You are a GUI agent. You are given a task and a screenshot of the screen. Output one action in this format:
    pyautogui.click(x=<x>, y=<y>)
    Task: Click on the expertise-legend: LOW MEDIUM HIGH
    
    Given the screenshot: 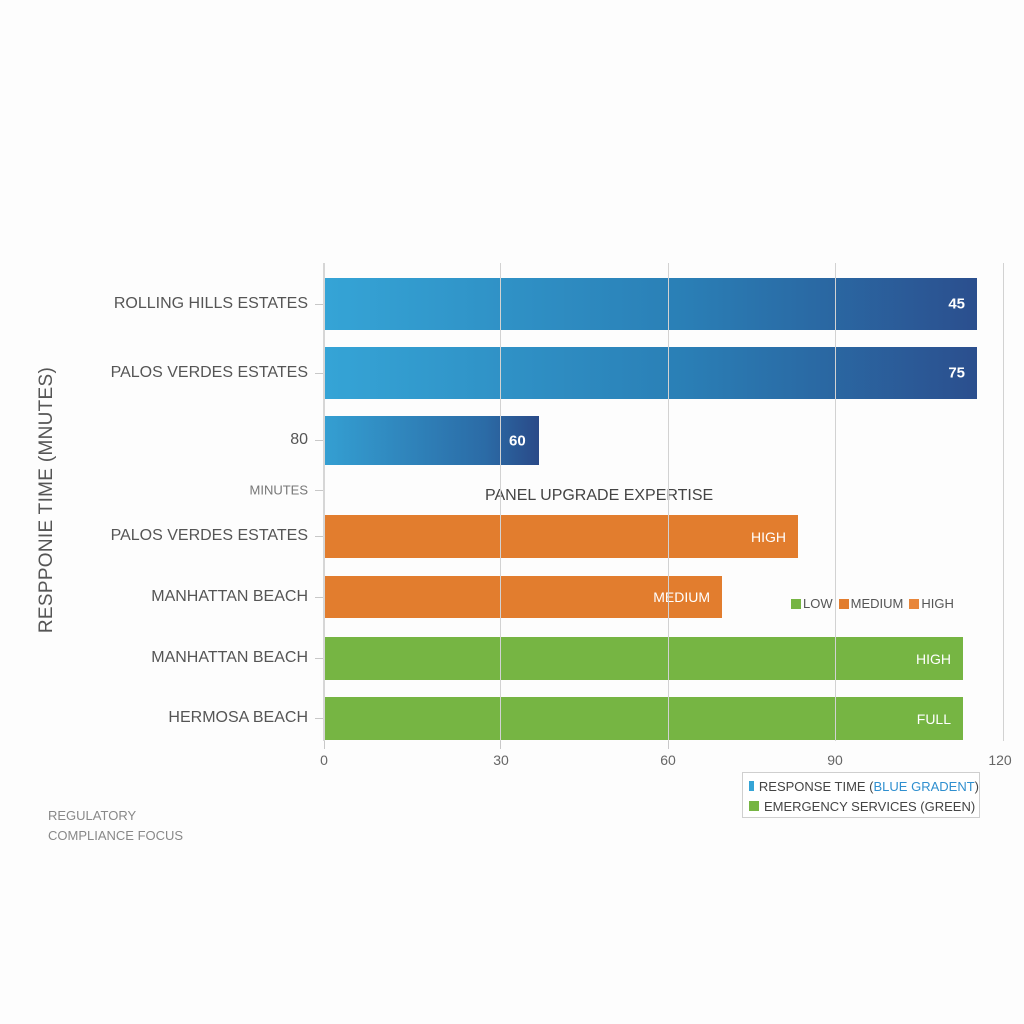 What is the action you would take?
    pyautogui.click(x=872, y=603)
    